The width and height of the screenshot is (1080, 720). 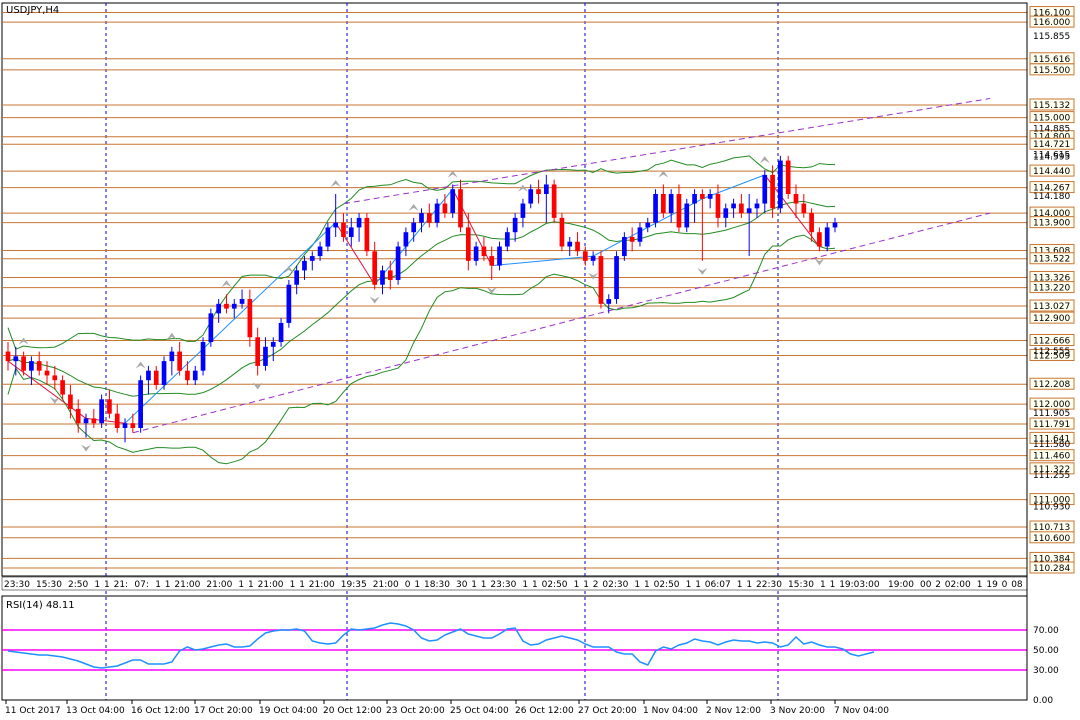 I want to click on channel-upper-line, so click(x=667, y=151).